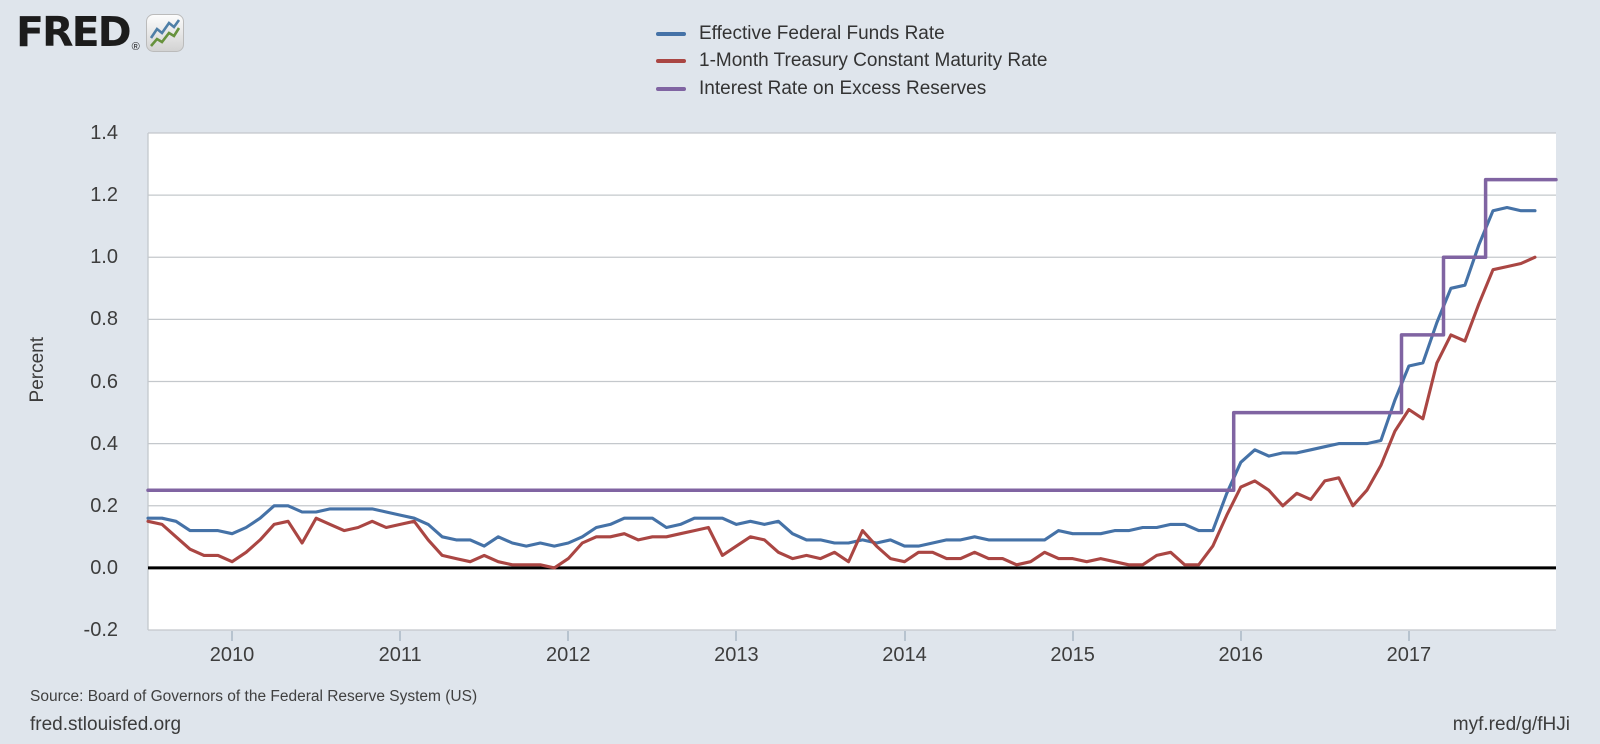 The width and height of the screenshot is (1600, 744). What do you see at coordinates (74, 32) in the screenshot?
I see `fred-logo-text: FRED` at bounding box center [74, 32].